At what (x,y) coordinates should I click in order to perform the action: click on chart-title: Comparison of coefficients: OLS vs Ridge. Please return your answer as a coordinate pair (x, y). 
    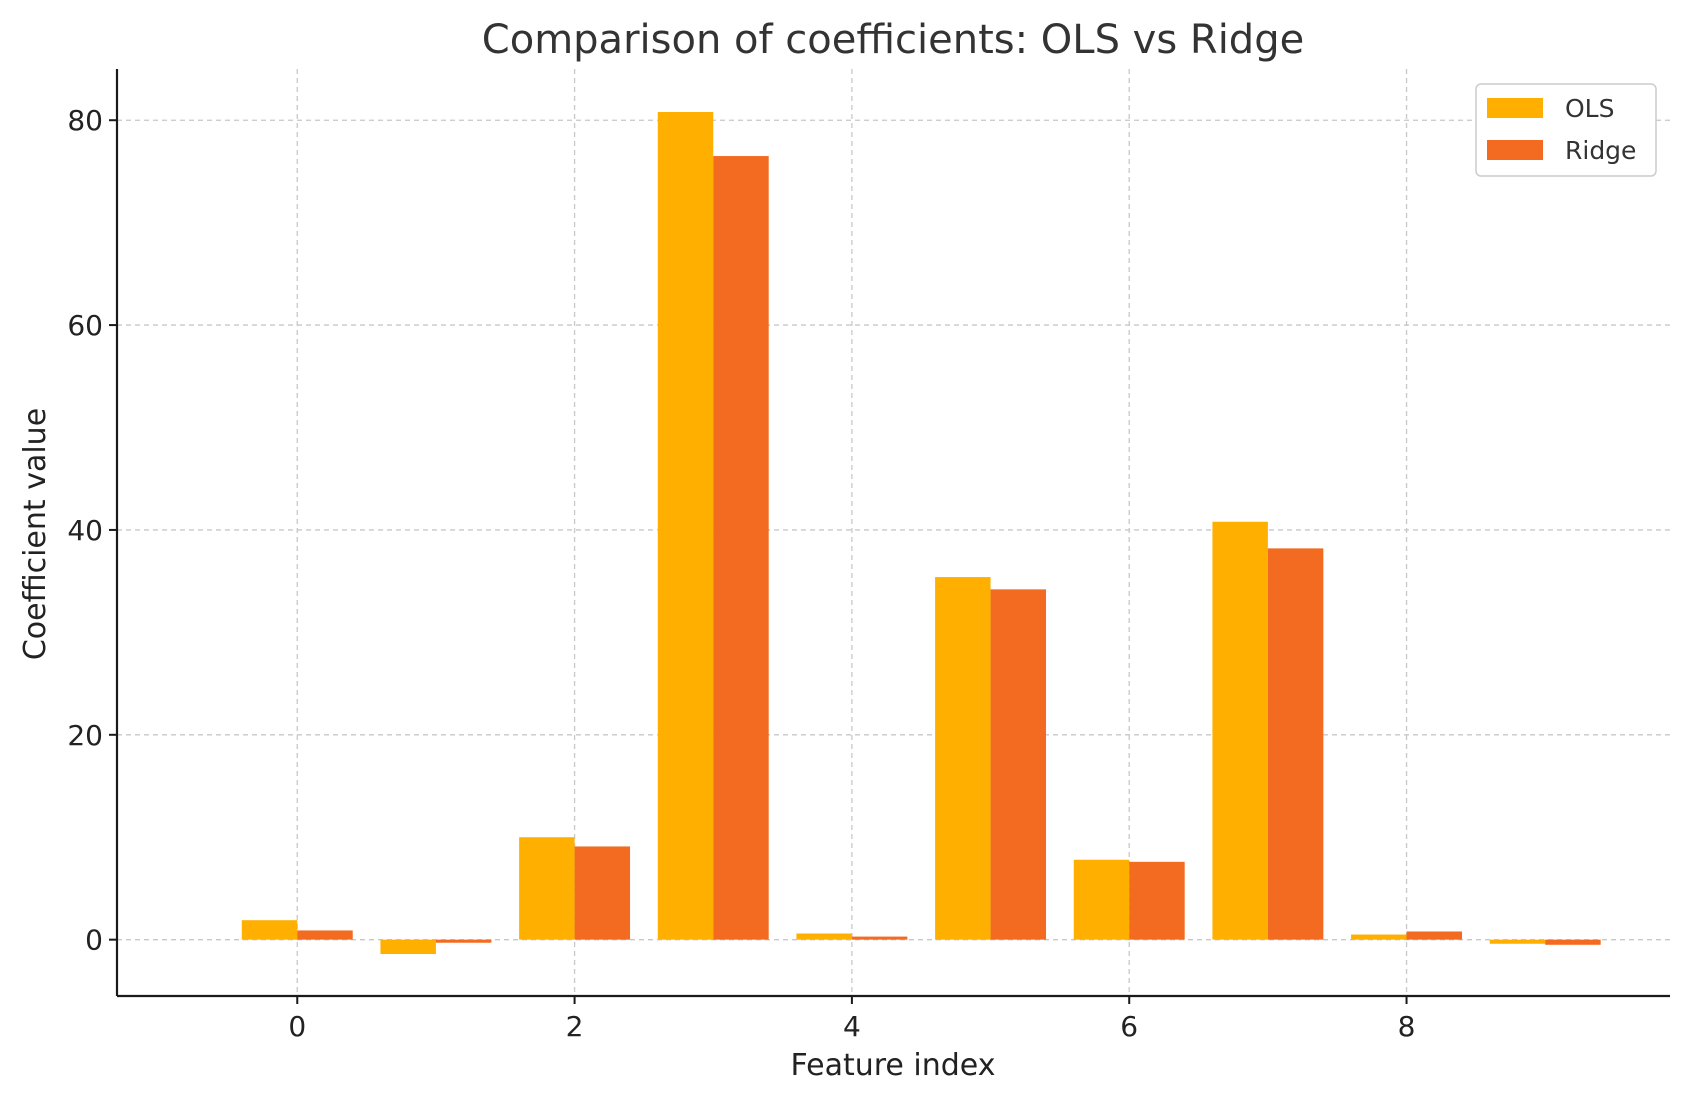
    Looking at the image, I should click on (893, 40).